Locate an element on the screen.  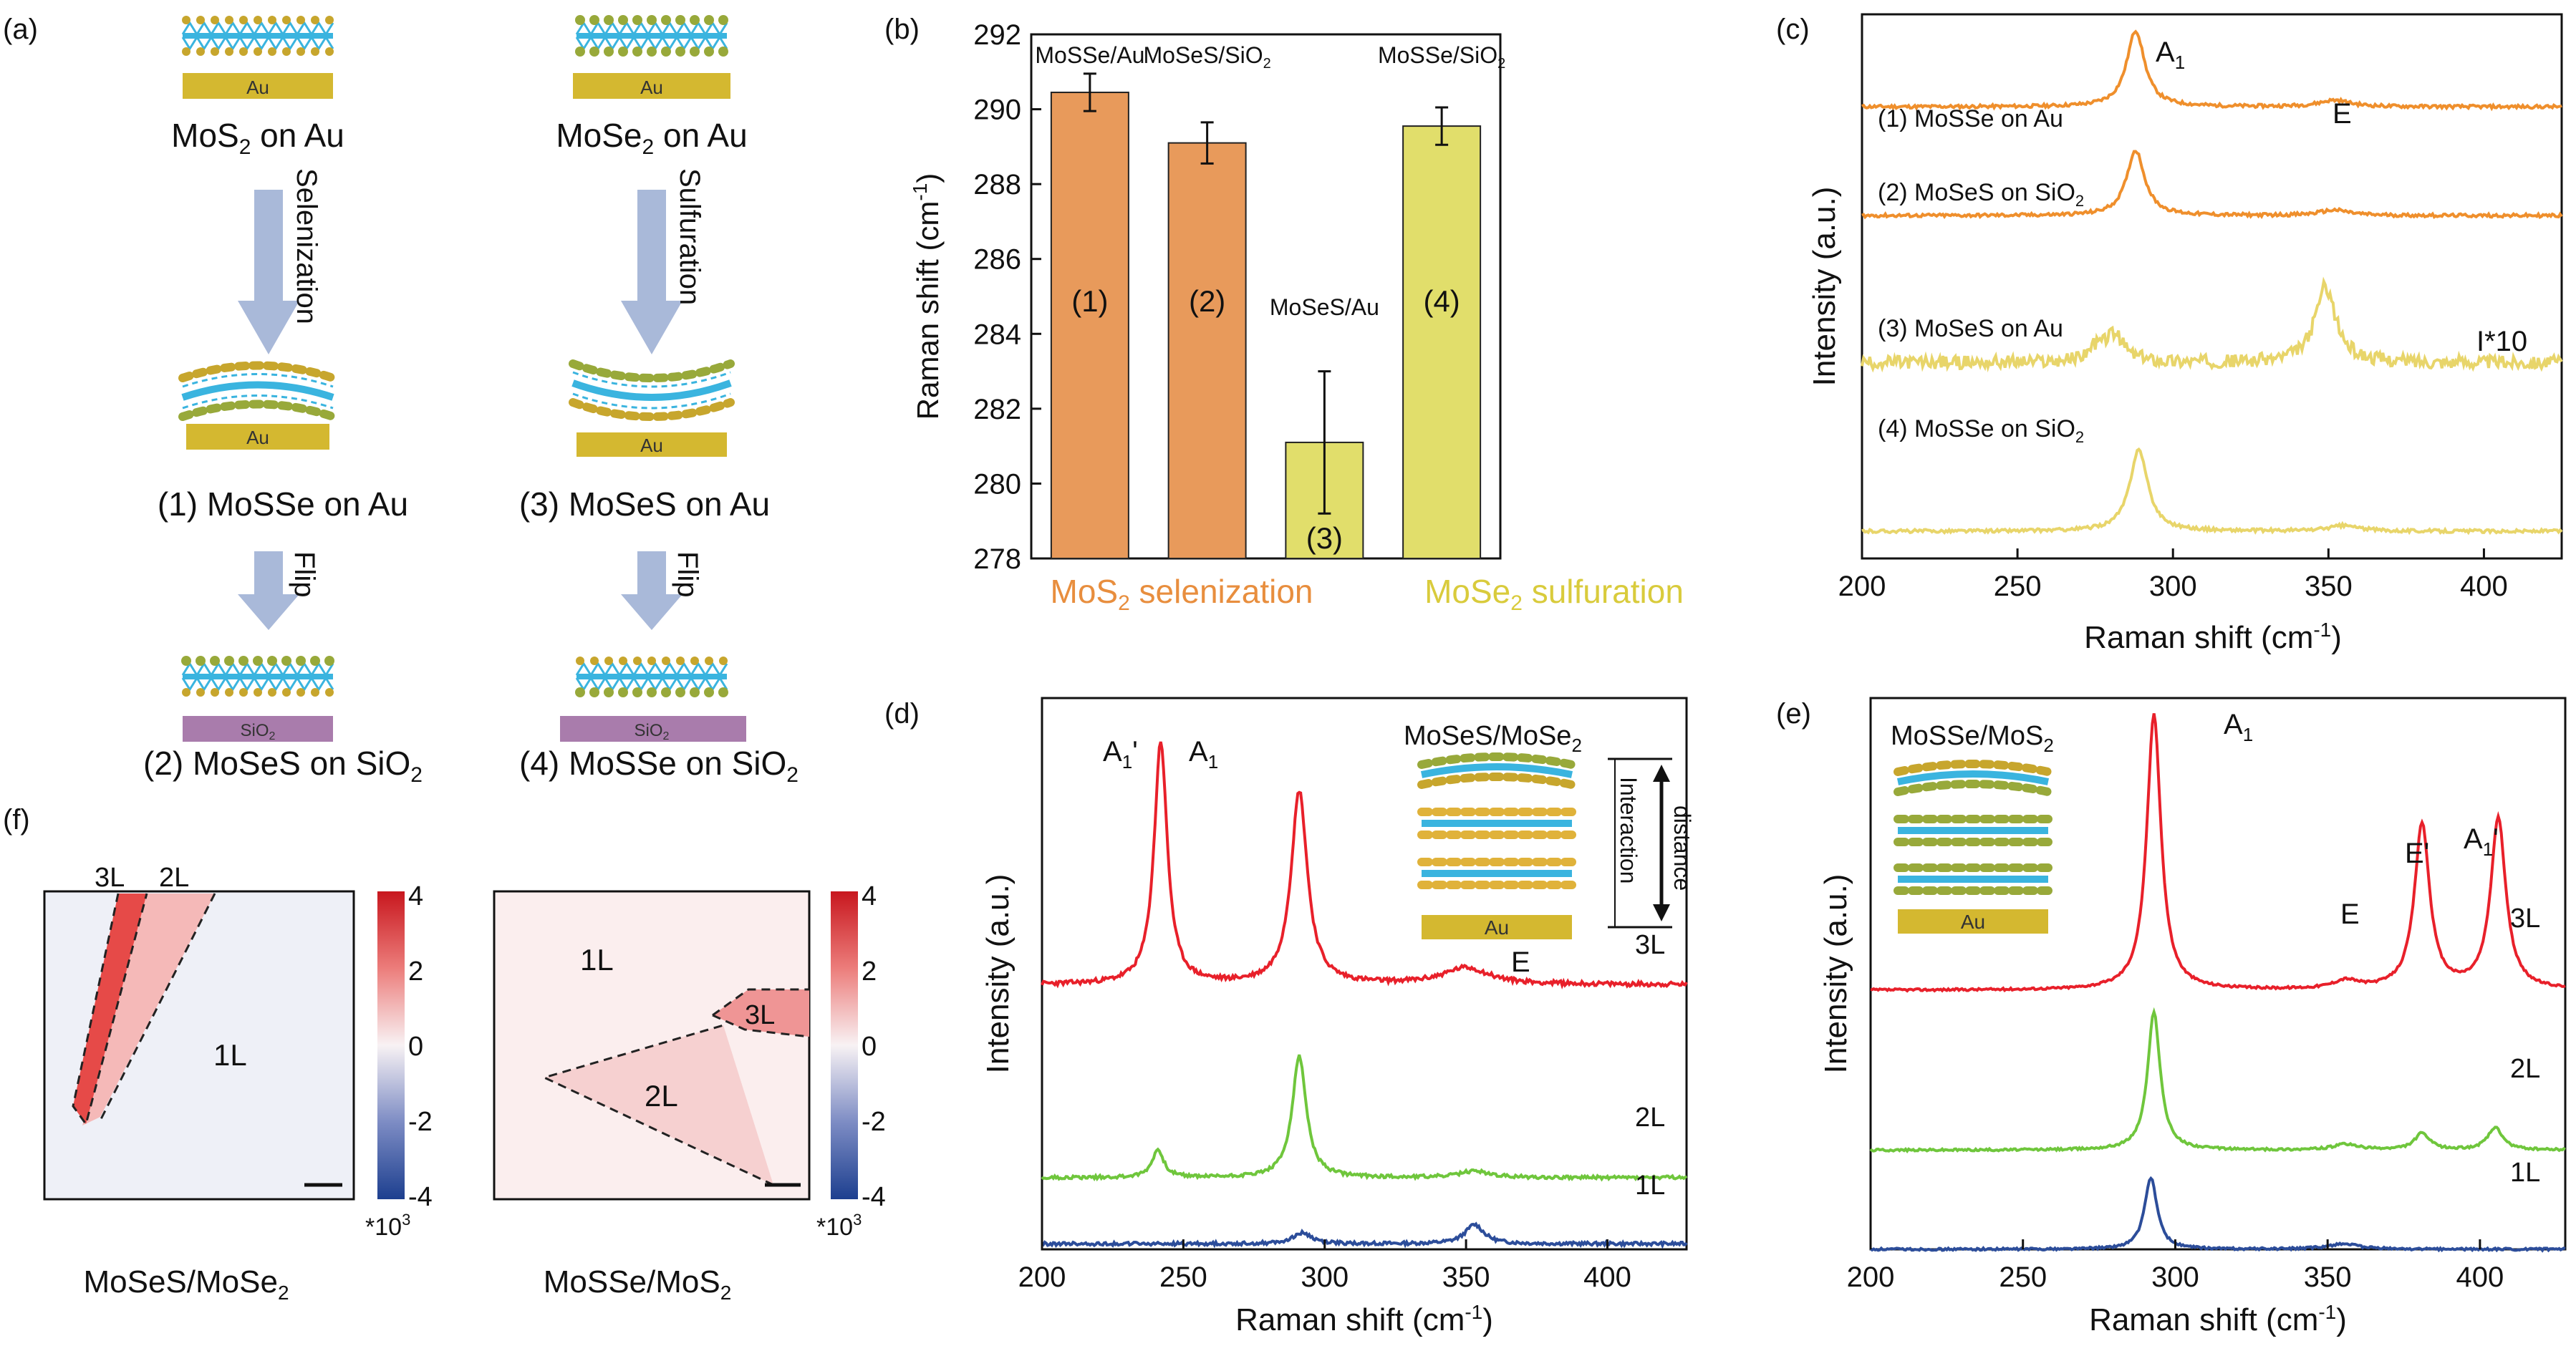
flip-label: Flip is located at coordinates (687, 574).